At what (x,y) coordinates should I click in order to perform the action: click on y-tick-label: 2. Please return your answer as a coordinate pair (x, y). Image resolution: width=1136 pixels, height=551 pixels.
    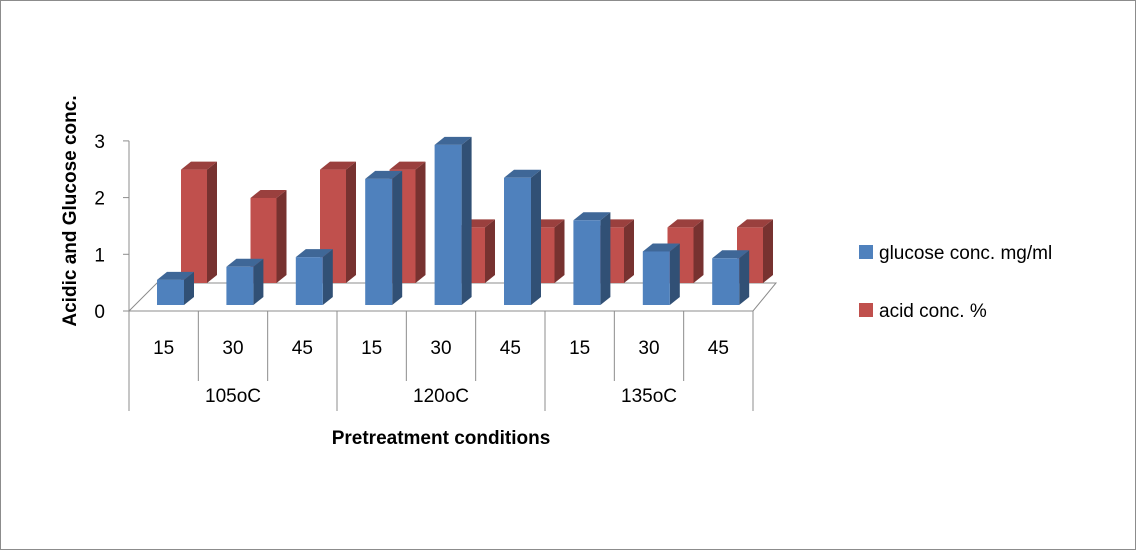
    Looking at the image, I should click on (99, 199).